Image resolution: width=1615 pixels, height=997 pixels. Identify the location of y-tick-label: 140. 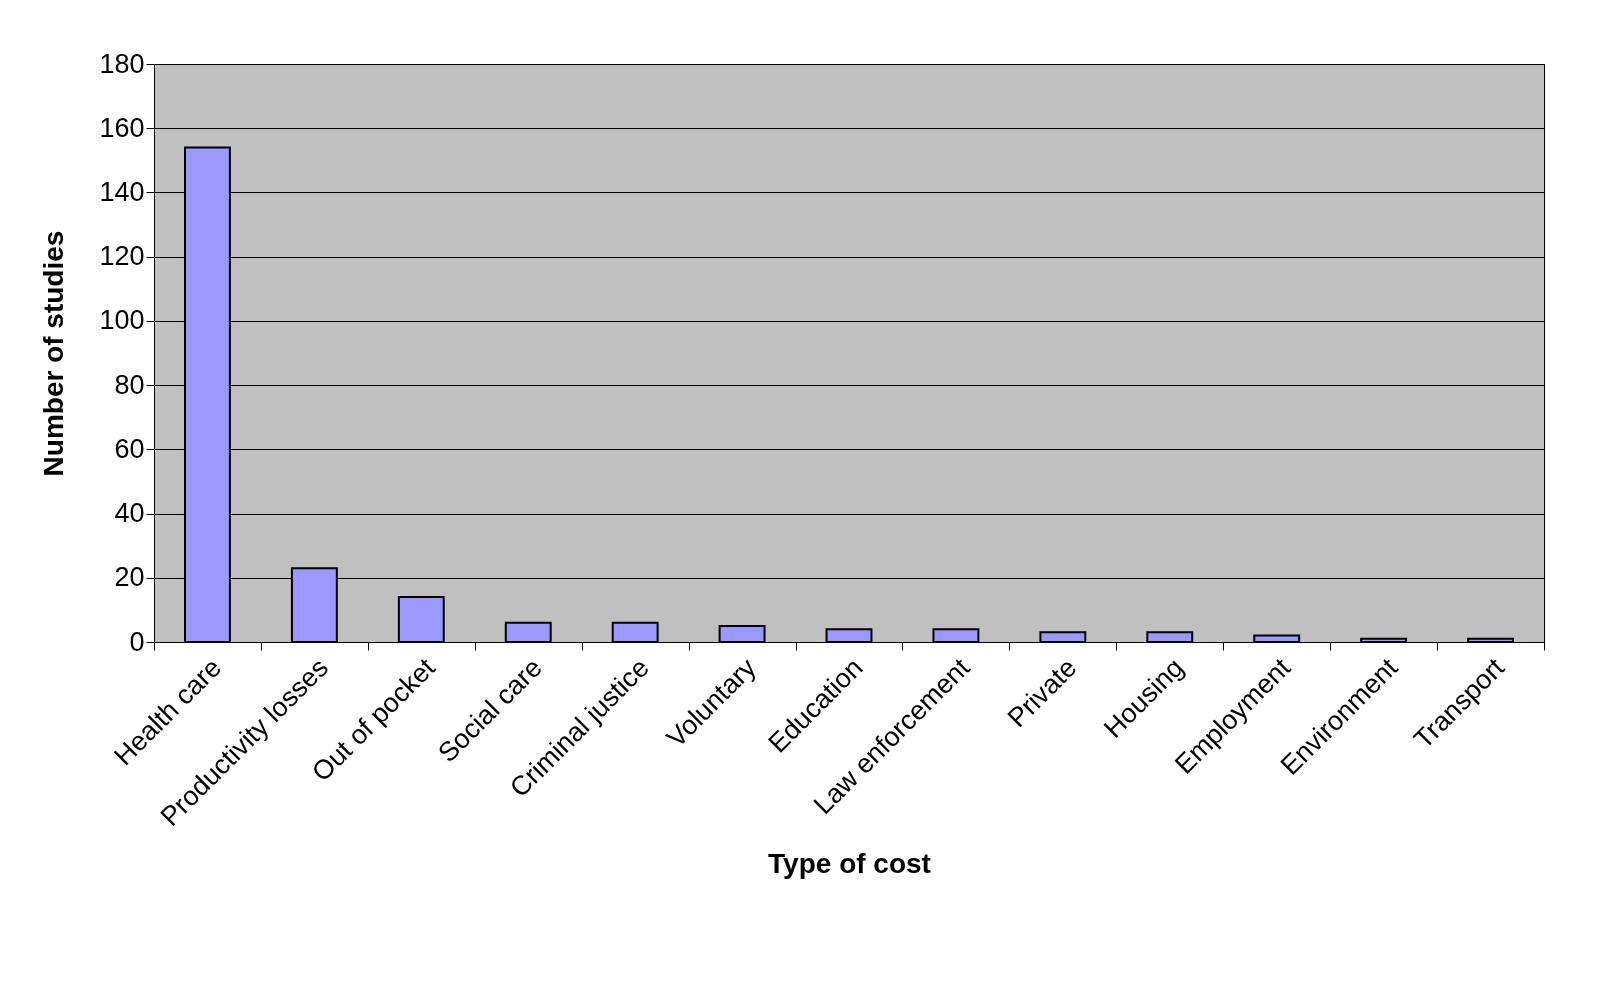
(122, 191).